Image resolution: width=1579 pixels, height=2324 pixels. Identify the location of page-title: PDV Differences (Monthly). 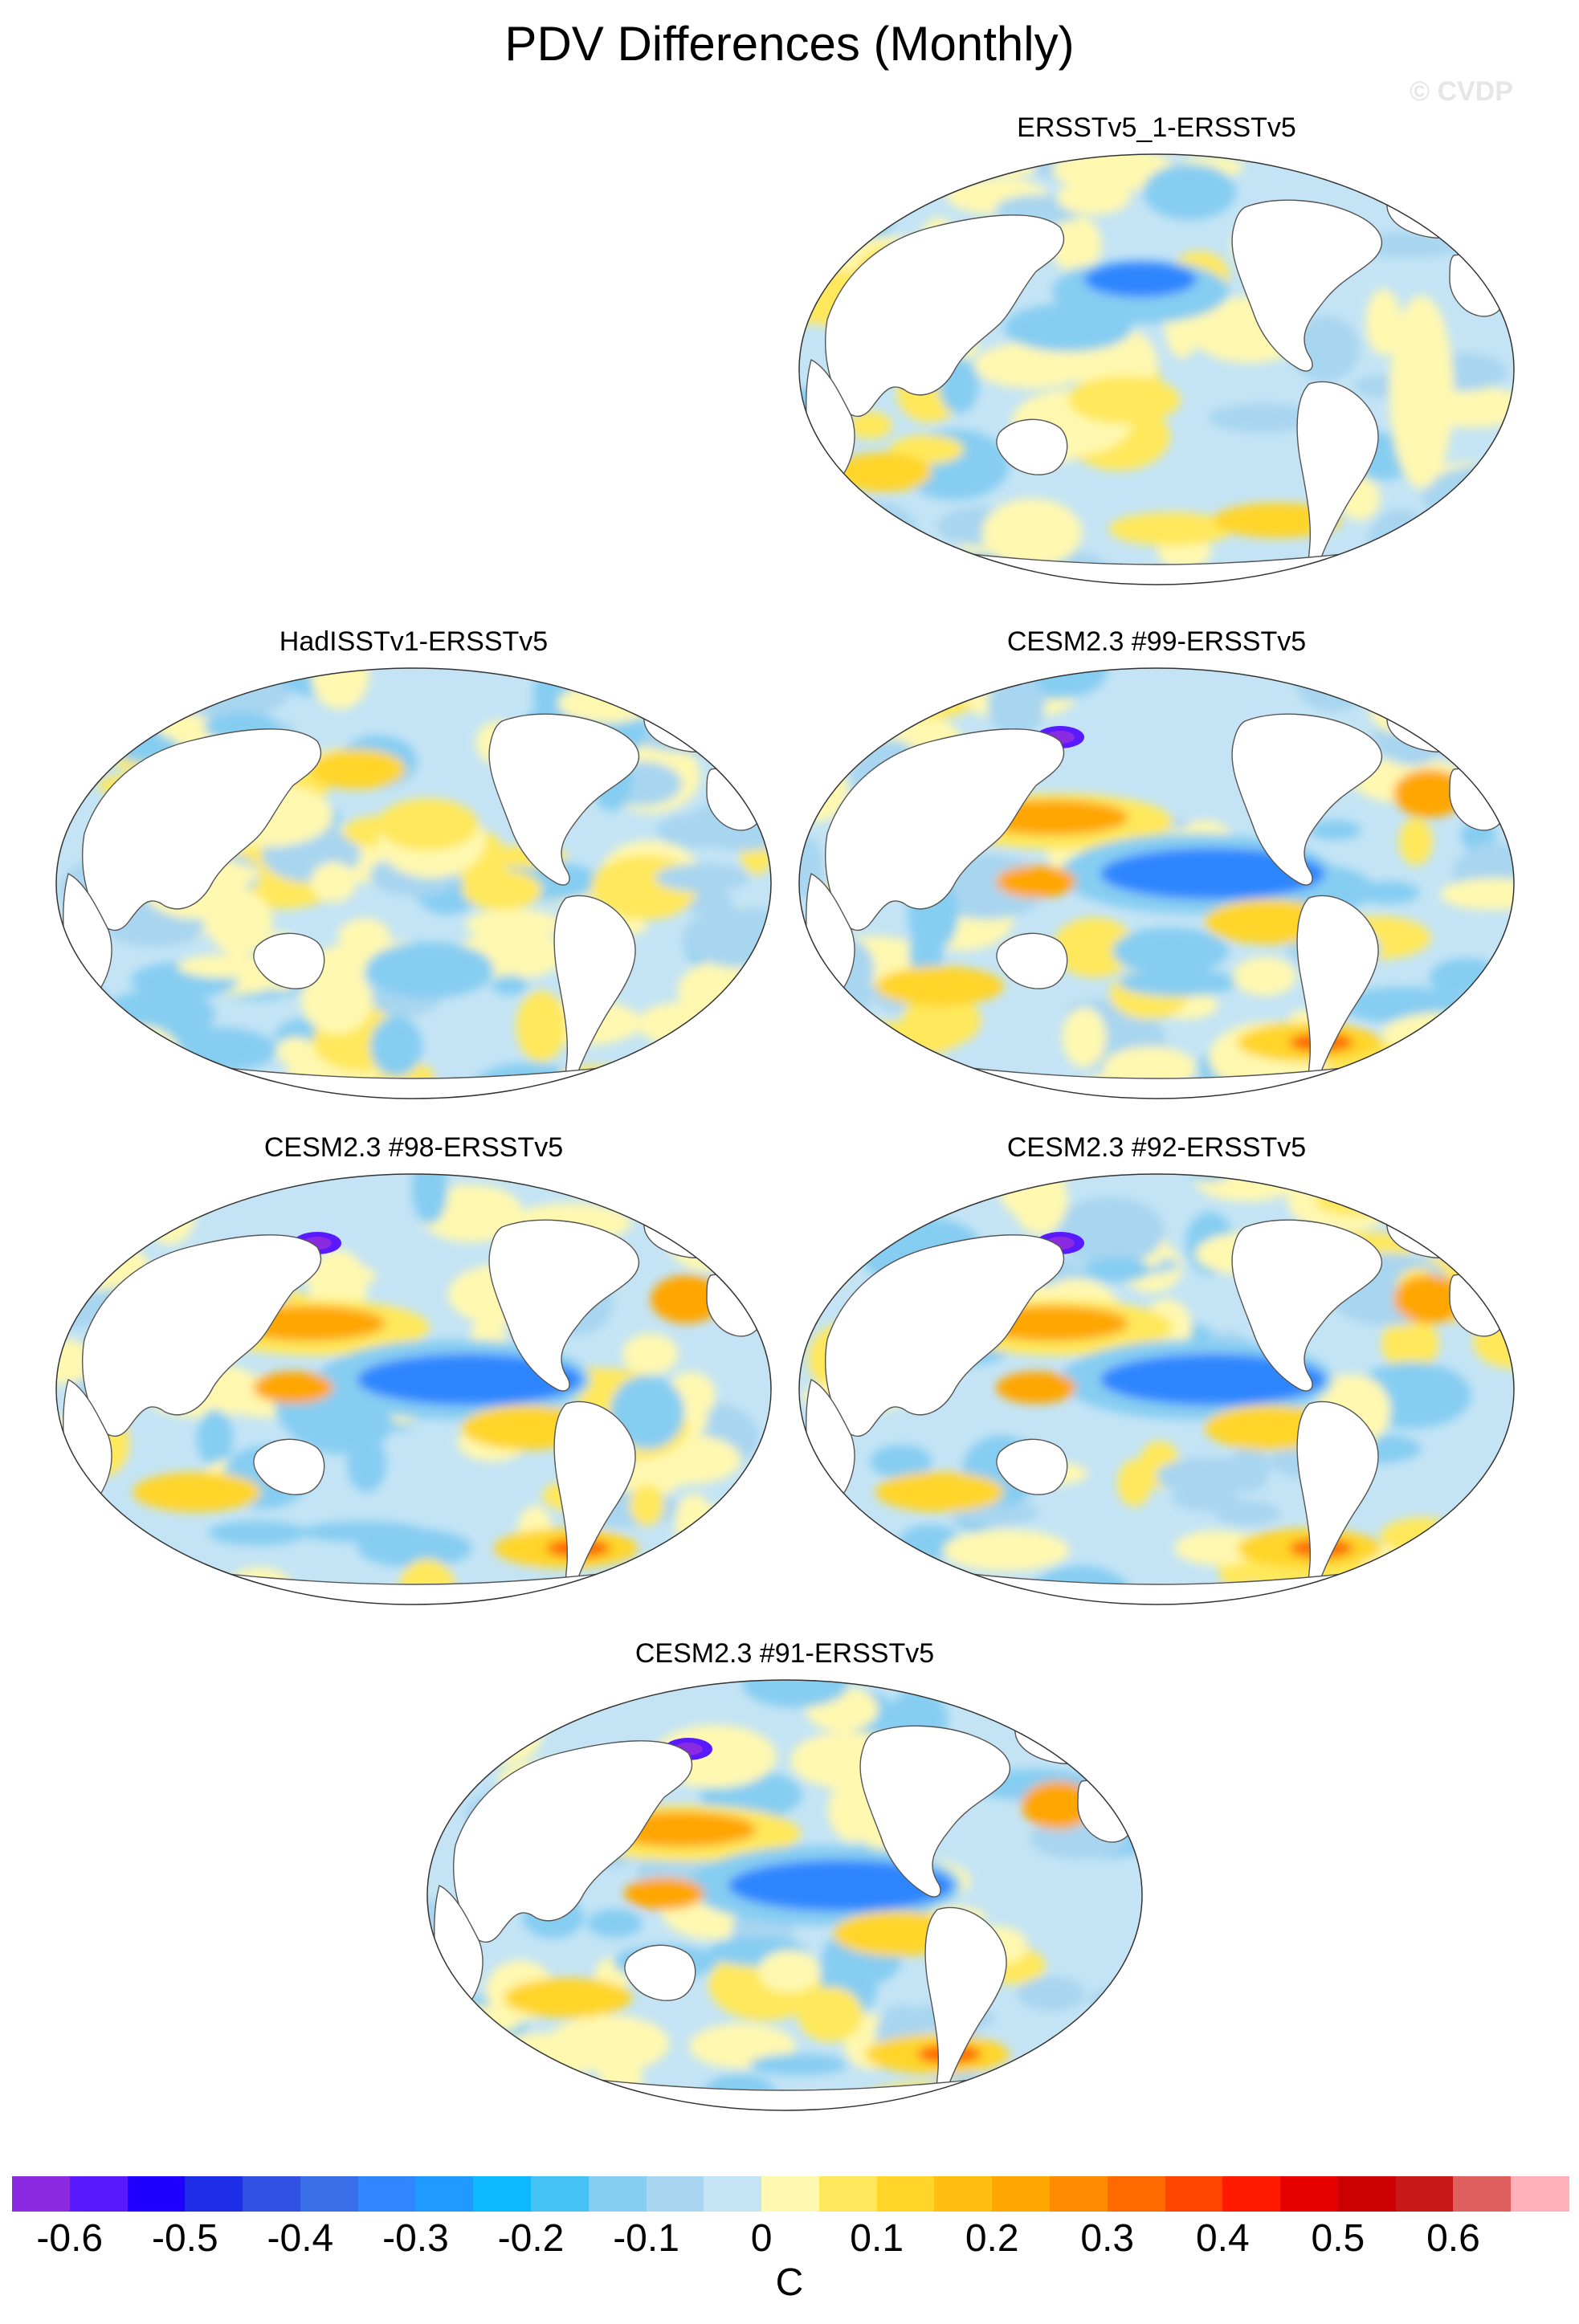
(789, 44).